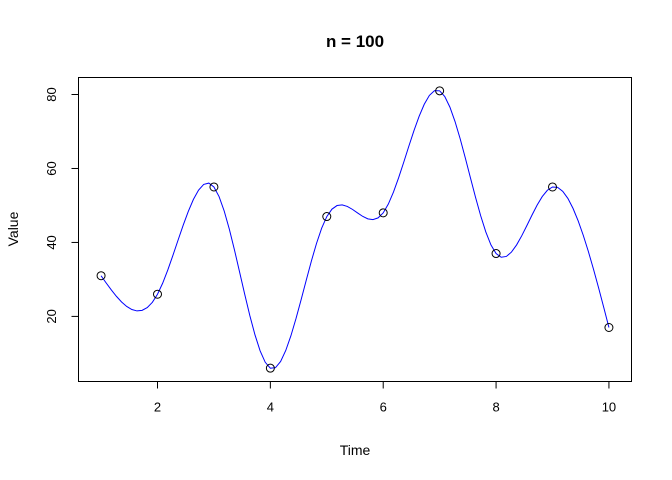  What do you see at coordinates (355, 41) in the screenshot?
I see `chart-title: n = 100` at bounding box center [355, 41].